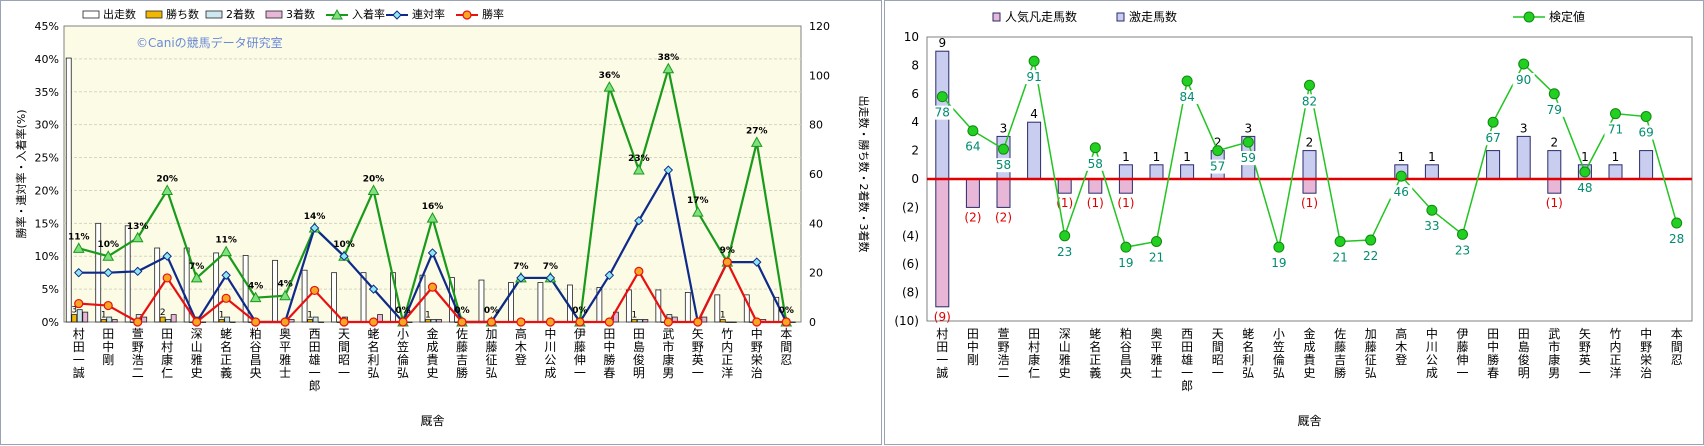 The height and width of the screenshot is (446, 1704). What do you see at coordinates (315, 360) in the screenshot?
I see `category-label: 西田雄一郎` at bounding box center [315, 360].